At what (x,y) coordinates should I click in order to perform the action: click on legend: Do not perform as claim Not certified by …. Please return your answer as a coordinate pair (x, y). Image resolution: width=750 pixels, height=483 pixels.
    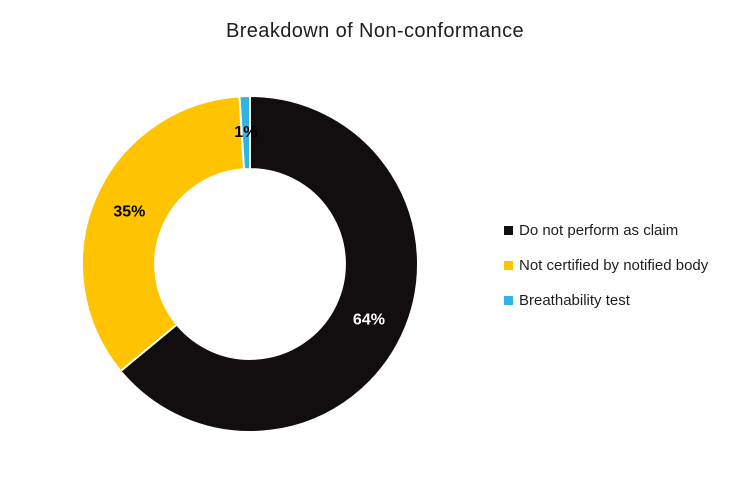
    Looking at the image, I should click on (606, 265).